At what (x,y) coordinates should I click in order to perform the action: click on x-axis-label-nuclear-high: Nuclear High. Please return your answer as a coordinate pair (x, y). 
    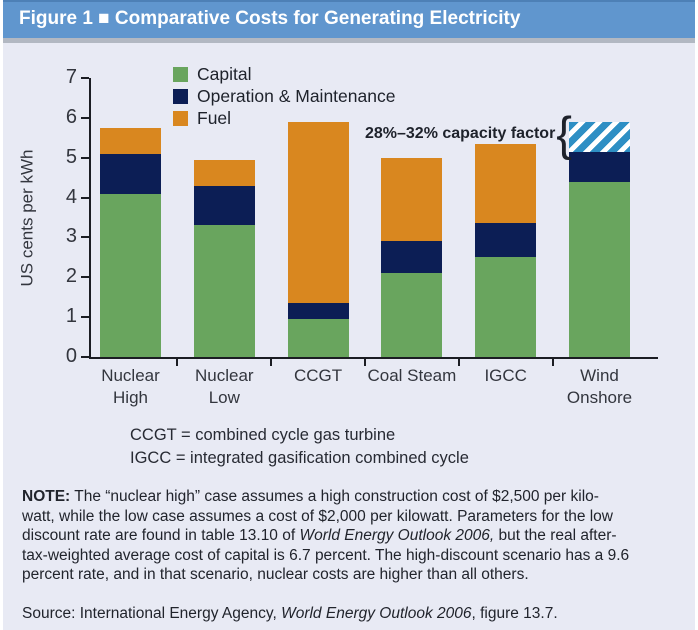
    Looking at the image, I should click on (130, 386).